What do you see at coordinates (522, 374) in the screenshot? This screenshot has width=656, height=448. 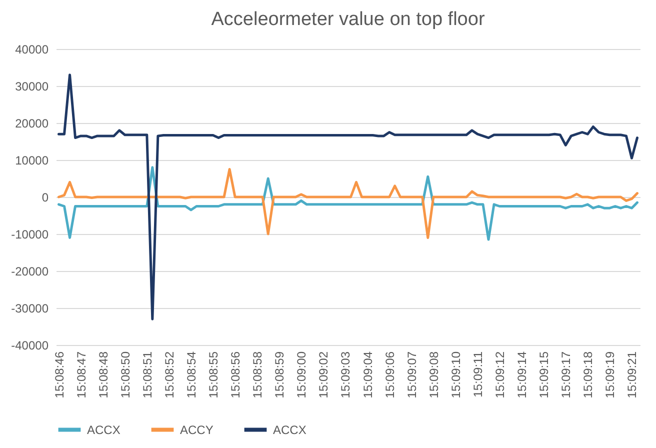 I see `x-tick-label: 15:09:14` at bounding box center [522, 374].